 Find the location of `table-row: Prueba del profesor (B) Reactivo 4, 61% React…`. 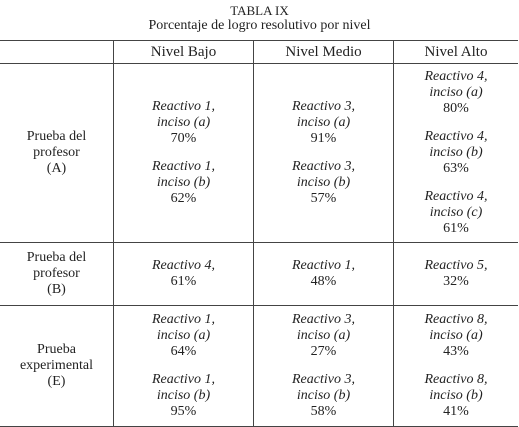

table-row: Prueba del profesor (B) Reactivo 4, 61% React… is located at coordinates (259, 273).